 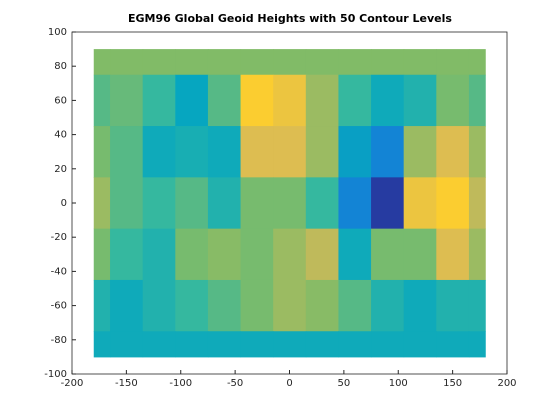 What do you see at coordinates (55, 374) in the screenshot?
I see `y-tick-label: -100` at bounding box center [55, 374].